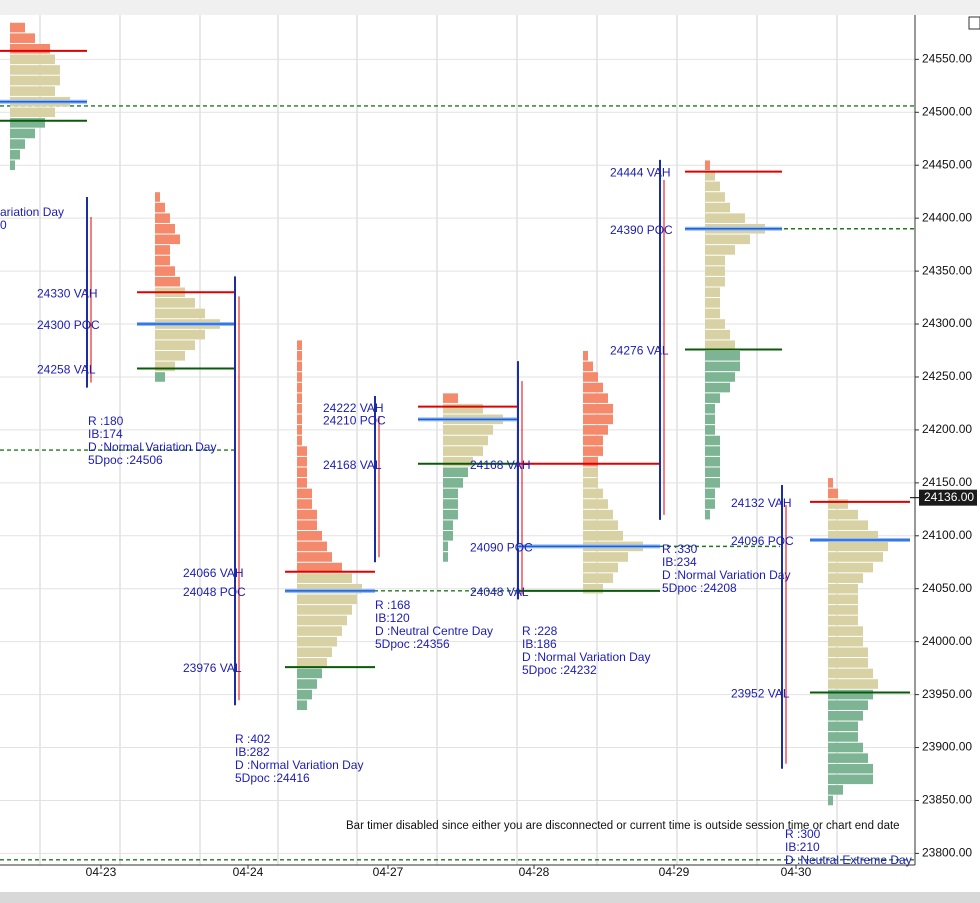 The width and height of the screenshot is (980, 903). What do you see at coordinates (412, 644) in the screenshot?
I see `session-info: 5Dpoc :24356` at bounding box center [412, 644].